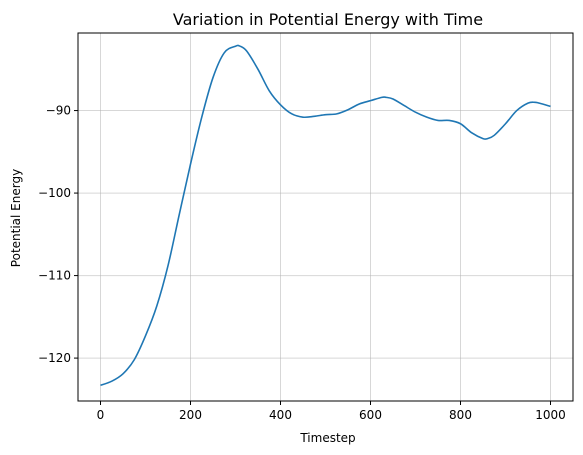 The height and width of the screenshot is (455, 583). I want to click on x-tick-label: 1000, so click(550, 415).